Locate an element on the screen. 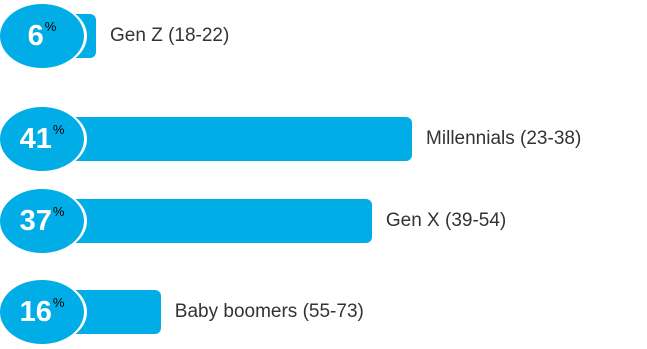 This screenshot has width=647, height=349. value-badge: 41% is located at coordinates (42, 139).